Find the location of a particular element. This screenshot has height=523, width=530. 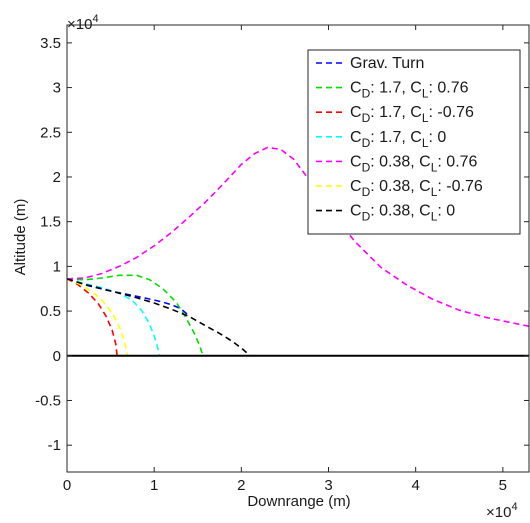

legend-entry: CD: 0.38, CL: 0 is located at coordinates (402, 213).